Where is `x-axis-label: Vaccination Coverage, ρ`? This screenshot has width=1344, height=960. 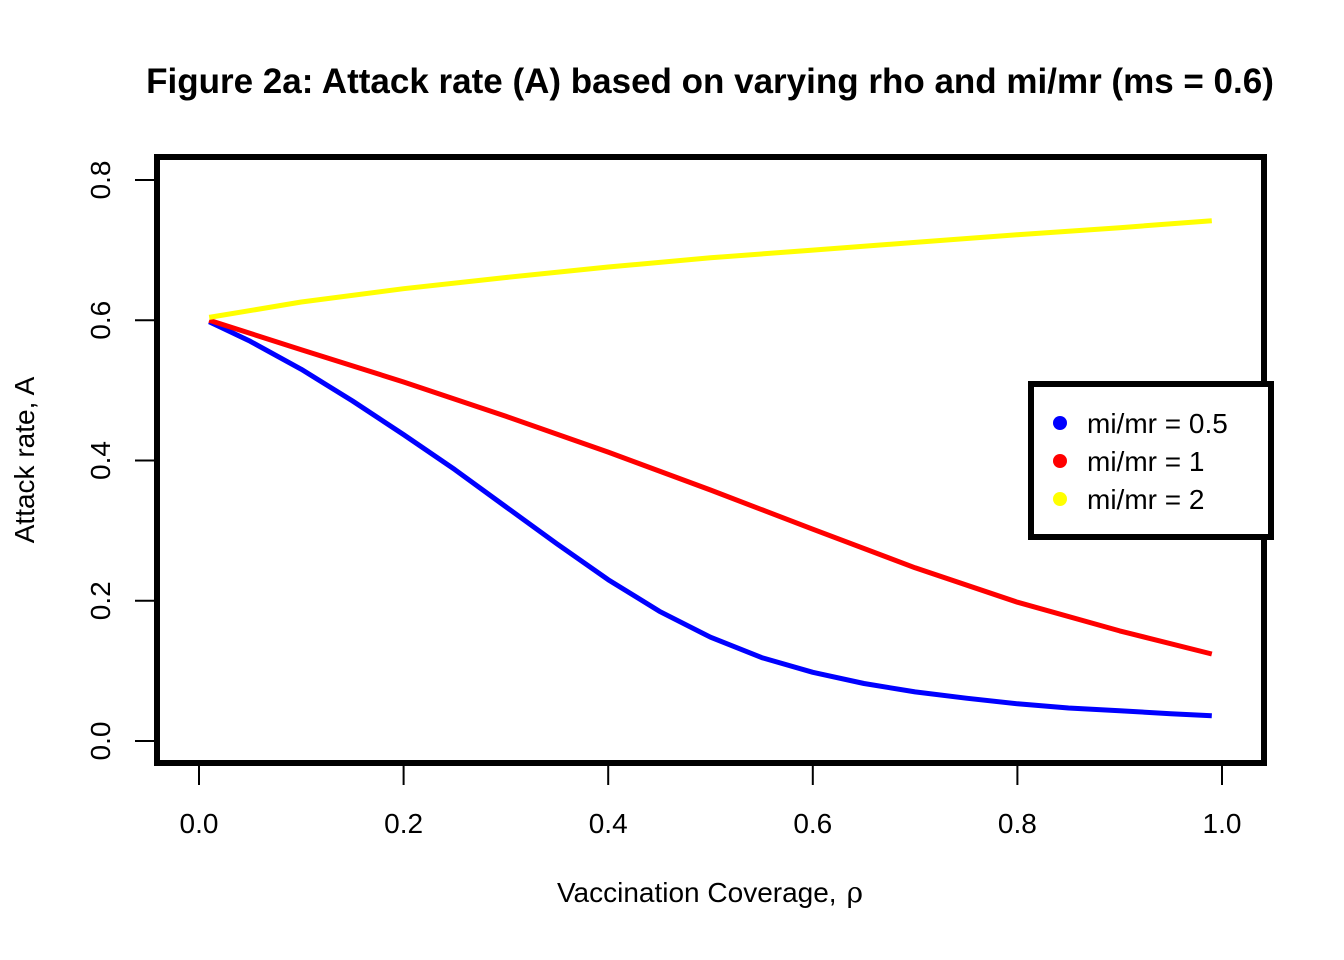 x-axis-label: Vaccination Coverage, ρ is located at coordinates (710, 892).